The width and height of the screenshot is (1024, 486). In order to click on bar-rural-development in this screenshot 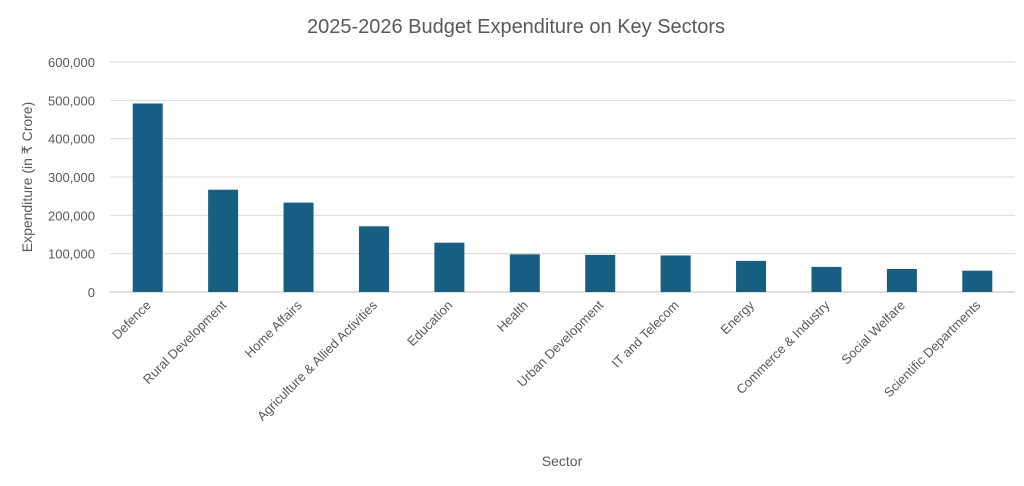, I will do `click(223, 240)`.